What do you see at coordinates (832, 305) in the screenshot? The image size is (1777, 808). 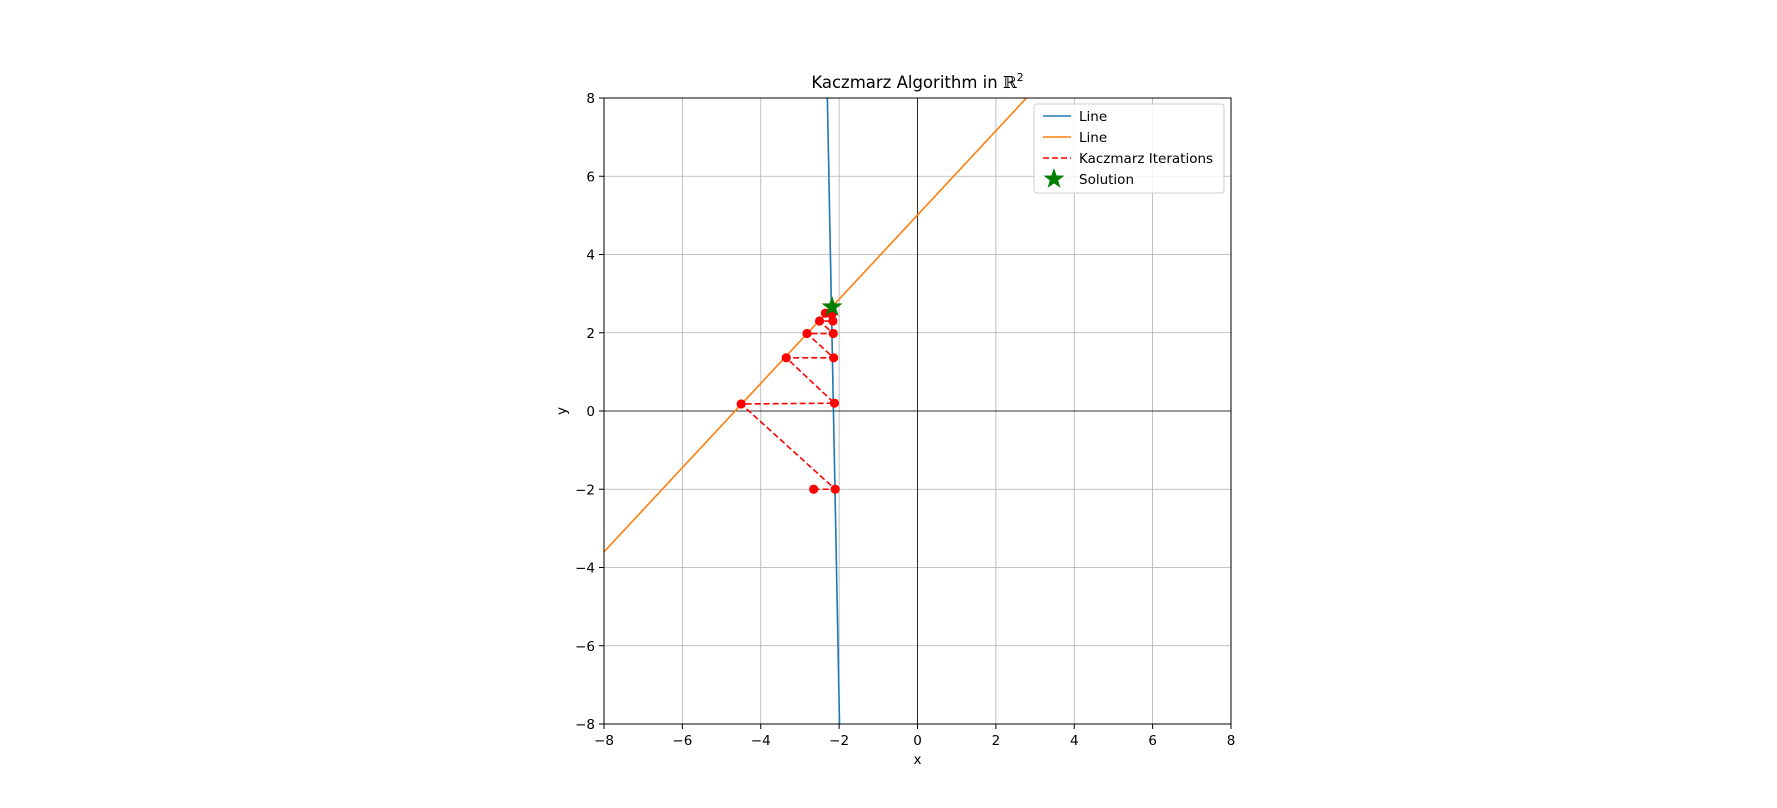 I see `solution-star` at bounding box center [832, 305].